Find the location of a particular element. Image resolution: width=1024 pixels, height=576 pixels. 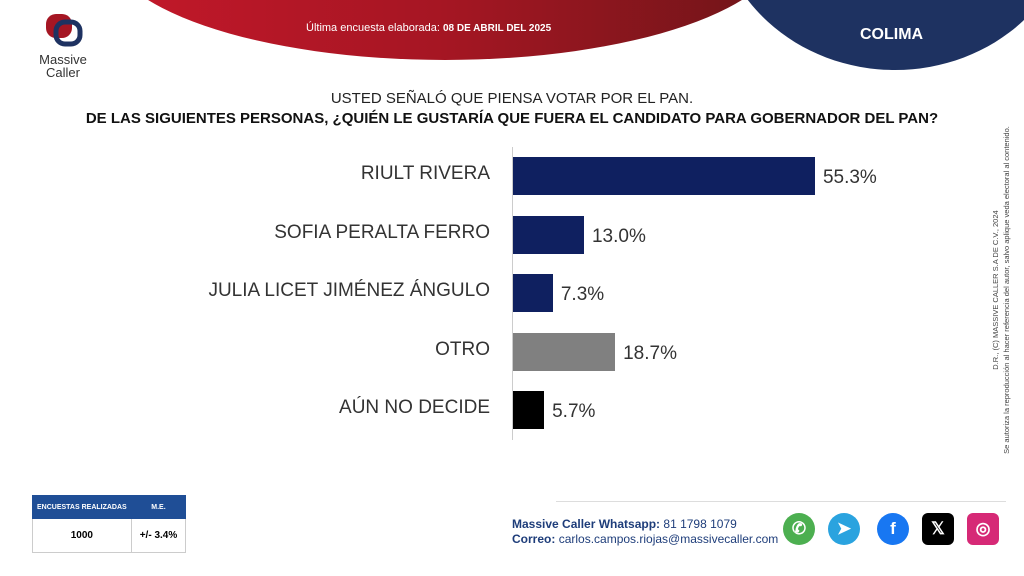

whatsapp-icon: ✆ is located at coordinates (799, 529).